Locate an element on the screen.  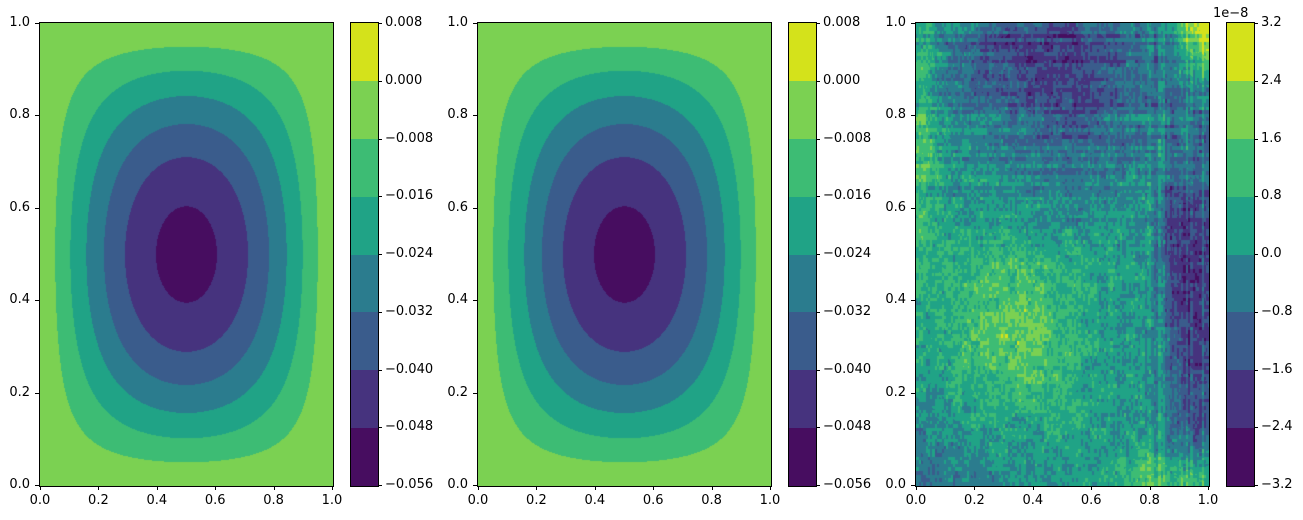
x-tick-label: 1.0 is located at coordinates (332, 500).